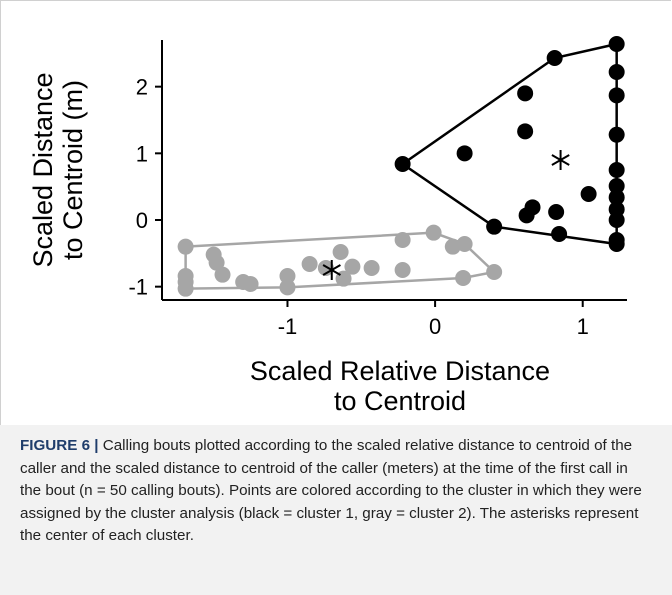 This screenshot has height=595, width=672. Describe the element at coordinates (73, 170) in the screenshot. I see `y-axis-label: to Centroid (m)` at that location.